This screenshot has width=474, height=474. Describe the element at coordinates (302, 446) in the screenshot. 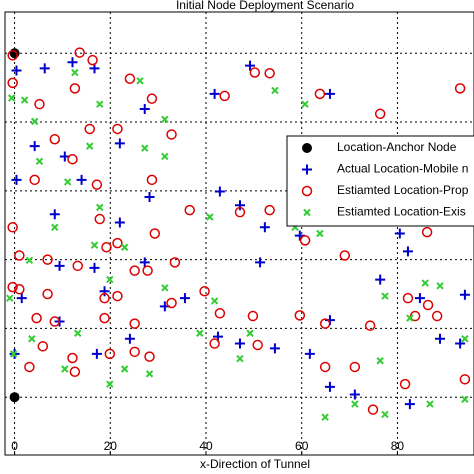

I see `x-tick-label: 60` at that location.